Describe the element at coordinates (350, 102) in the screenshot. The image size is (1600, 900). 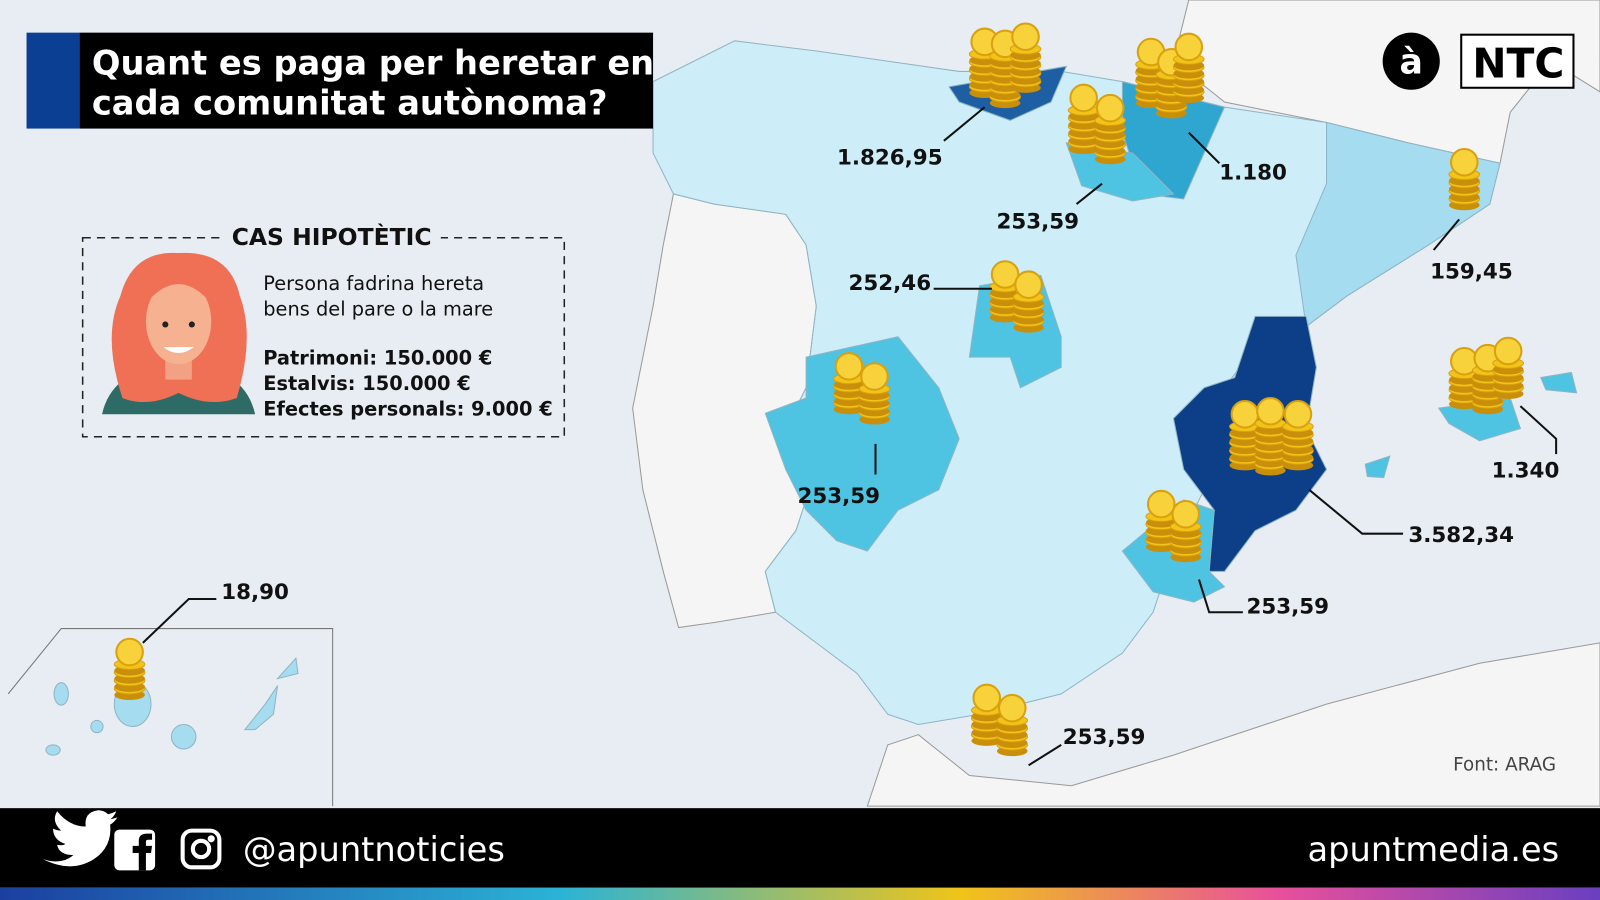
I see `title-line2: cada comunitat autònoma?` at that location.